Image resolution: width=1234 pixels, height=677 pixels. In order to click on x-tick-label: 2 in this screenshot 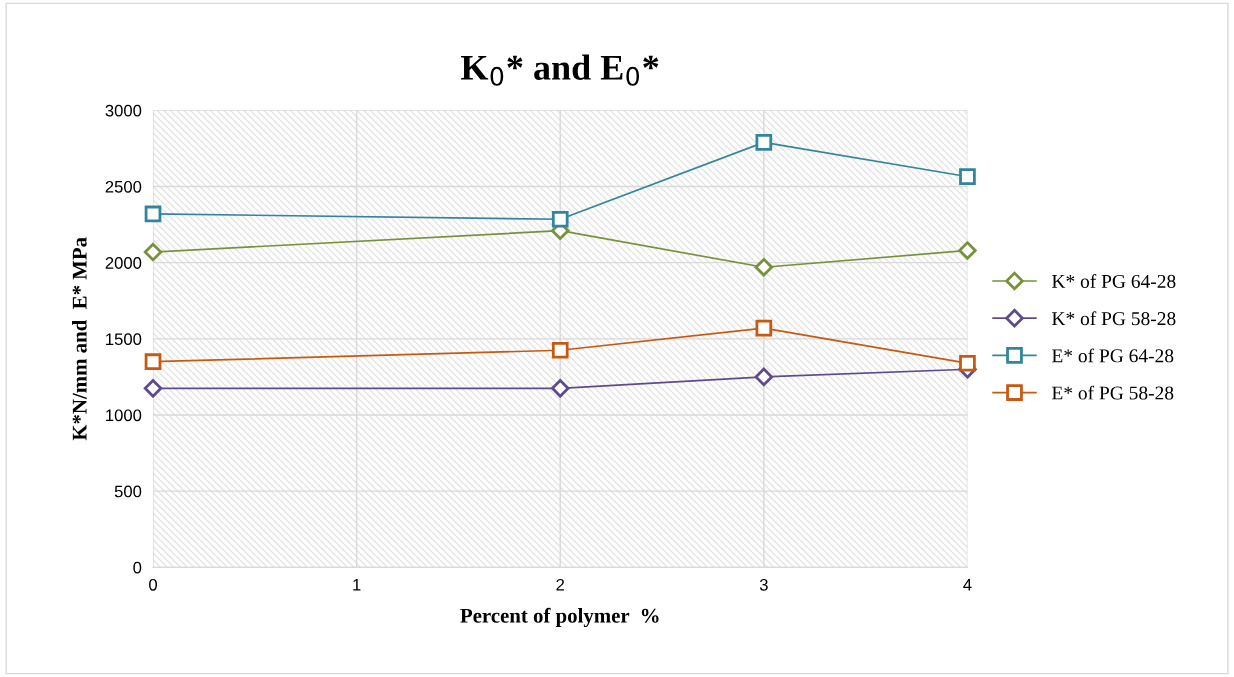, I will do `click(560, 584)`.